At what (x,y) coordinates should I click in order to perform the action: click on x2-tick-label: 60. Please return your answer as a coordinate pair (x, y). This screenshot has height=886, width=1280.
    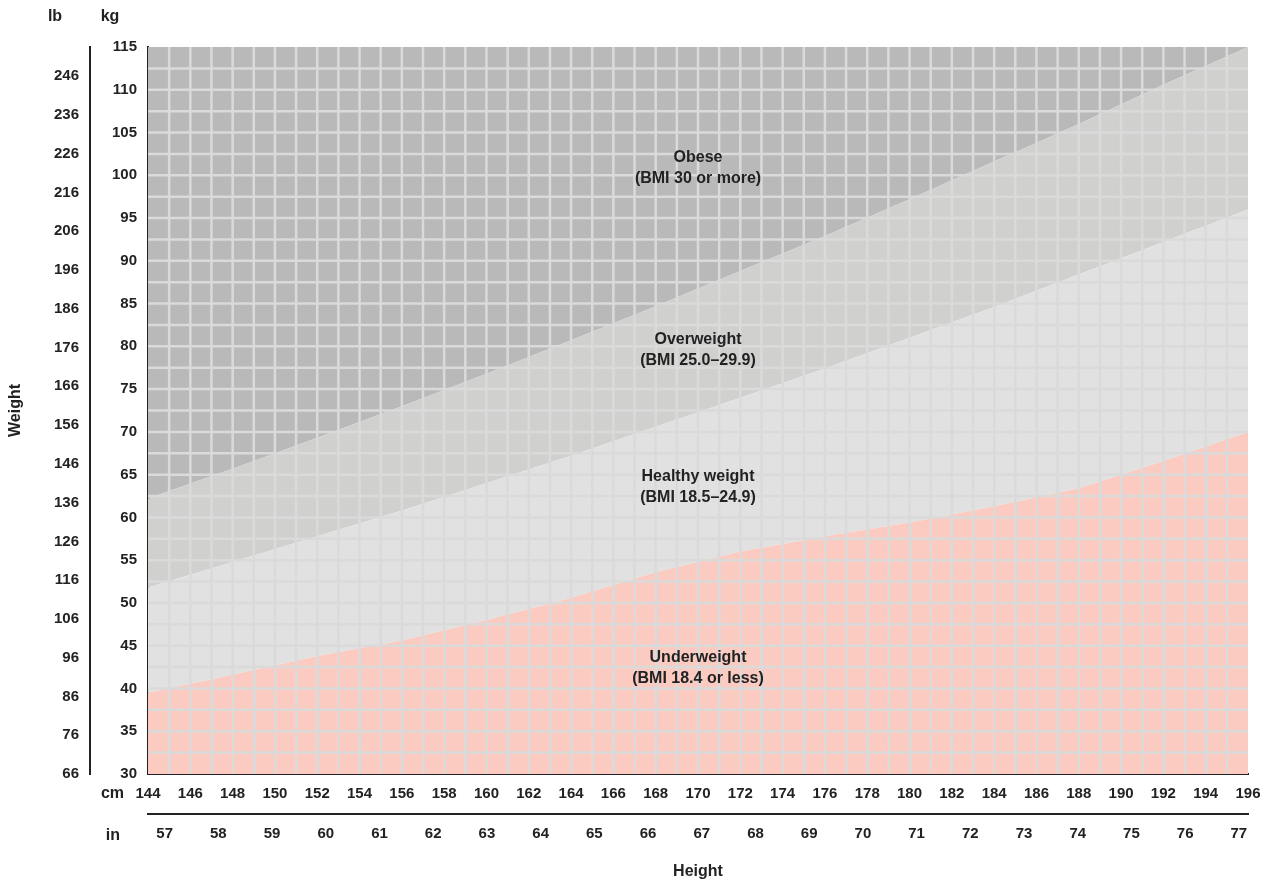
    Looking at the image, I should click on (326, 833).